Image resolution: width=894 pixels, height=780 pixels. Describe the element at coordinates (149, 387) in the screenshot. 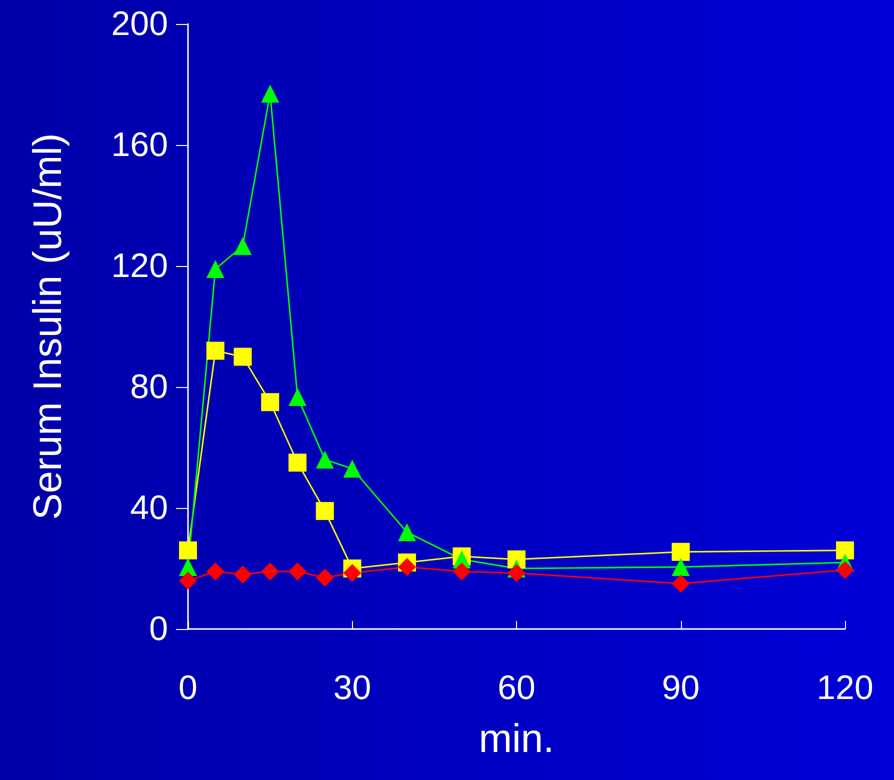

I see `y-tick-label: 80` at that location.